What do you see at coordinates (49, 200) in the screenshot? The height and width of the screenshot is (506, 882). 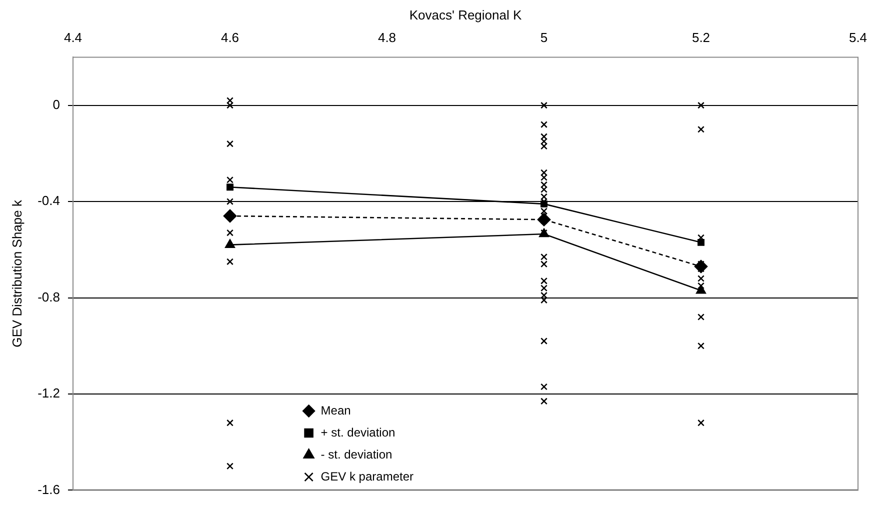 I see `y-tick-label: -0.4` at bounding box center [49, 200].